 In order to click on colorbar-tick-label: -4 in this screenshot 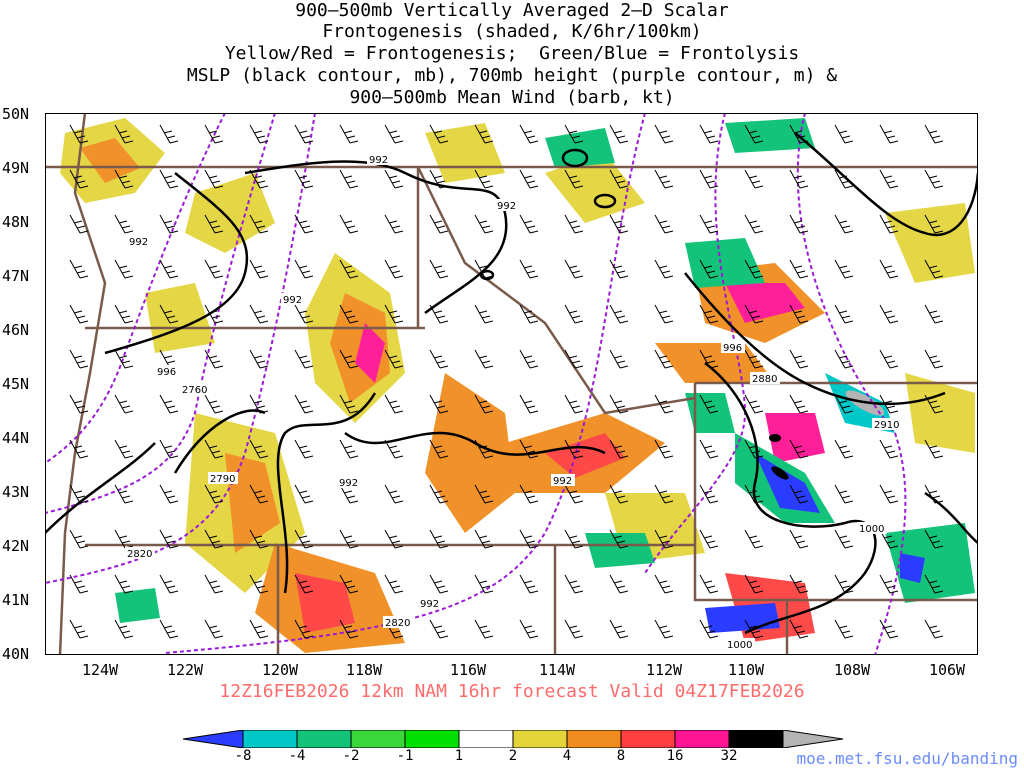, I will do `click(297, 756)`.